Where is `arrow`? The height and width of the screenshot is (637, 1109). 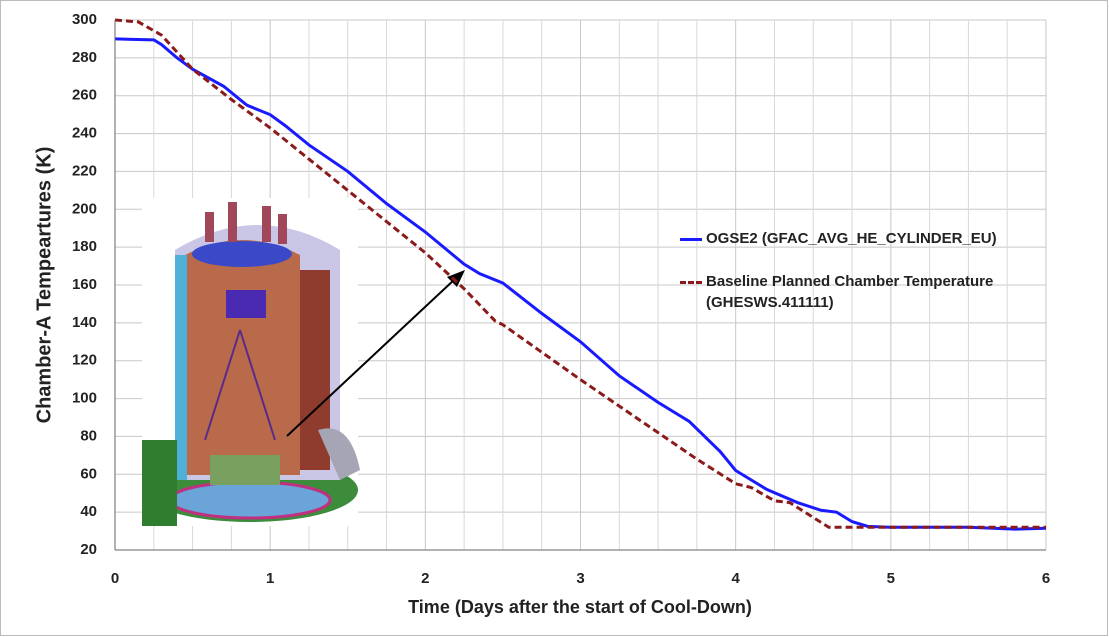 arrow is located at coordinates (371, 357).